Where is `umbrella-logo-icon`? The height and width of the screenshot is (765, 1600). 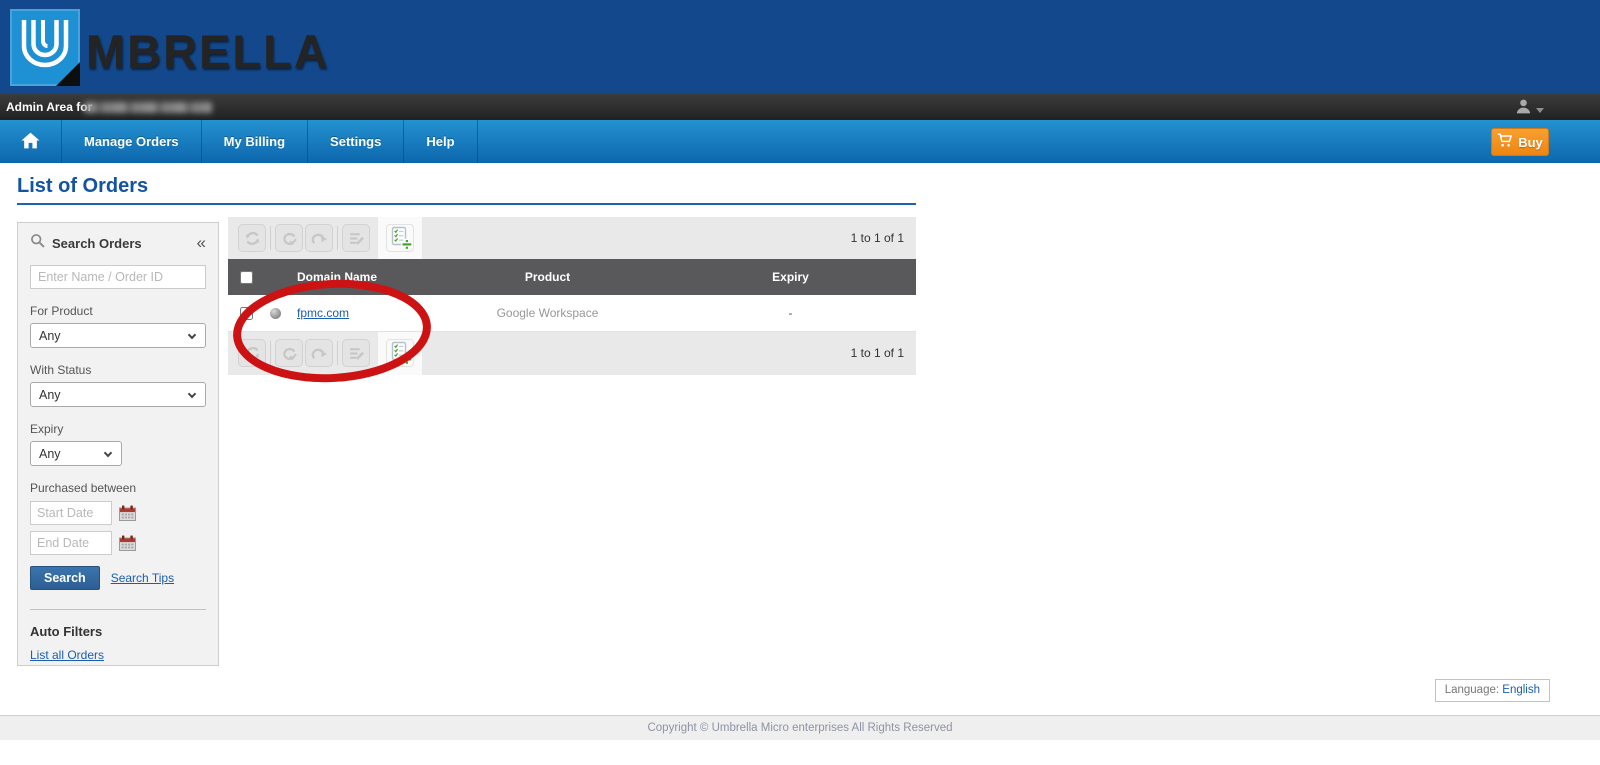 umbrella-logo-icon is located at coordinates (45, 47).